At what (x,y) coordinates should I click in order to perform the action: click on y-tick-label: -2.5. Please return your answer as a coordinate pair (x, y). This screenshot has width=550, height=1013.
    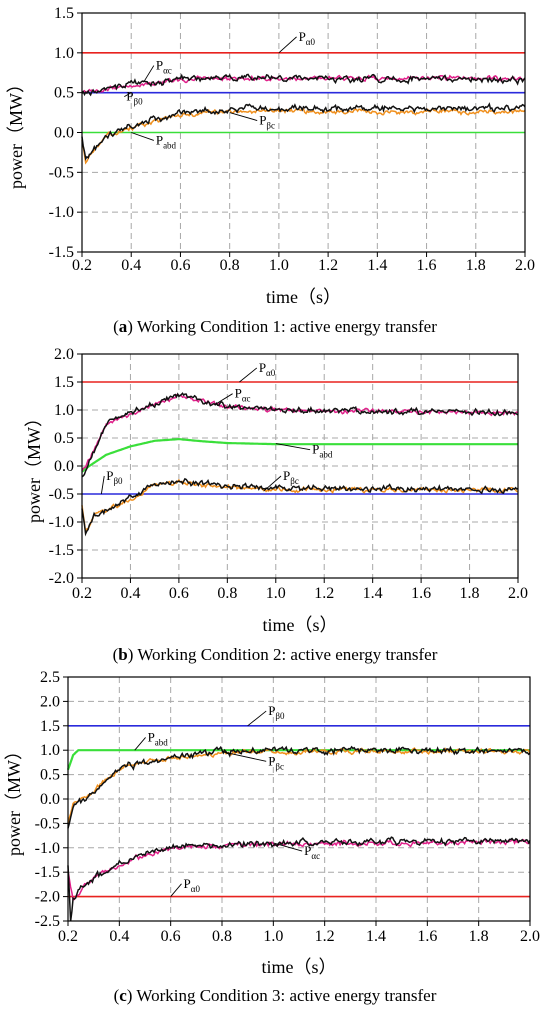
    Looking at the image, I should click on (47, 921).